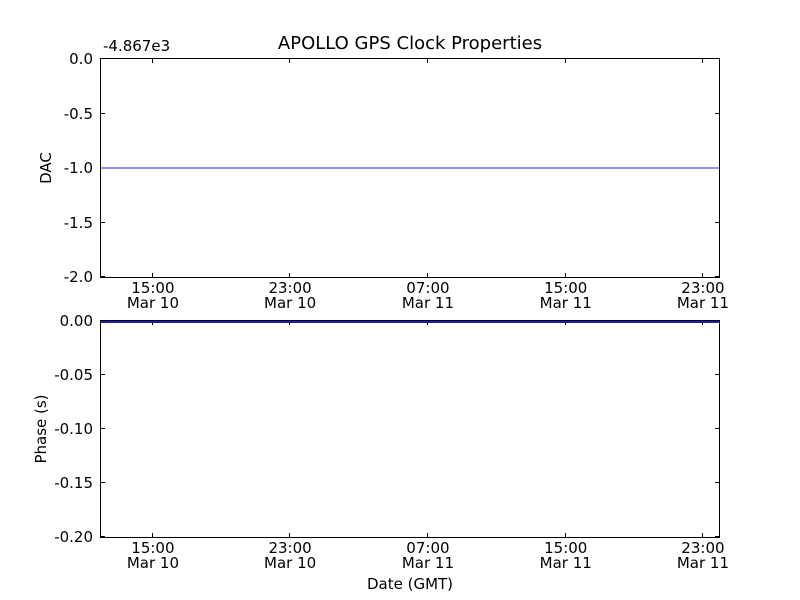  Describe the element at coordinates (410, 43) in the screenshot. I see `chart-title: APOLLO GPS Clock Properties` at that location.